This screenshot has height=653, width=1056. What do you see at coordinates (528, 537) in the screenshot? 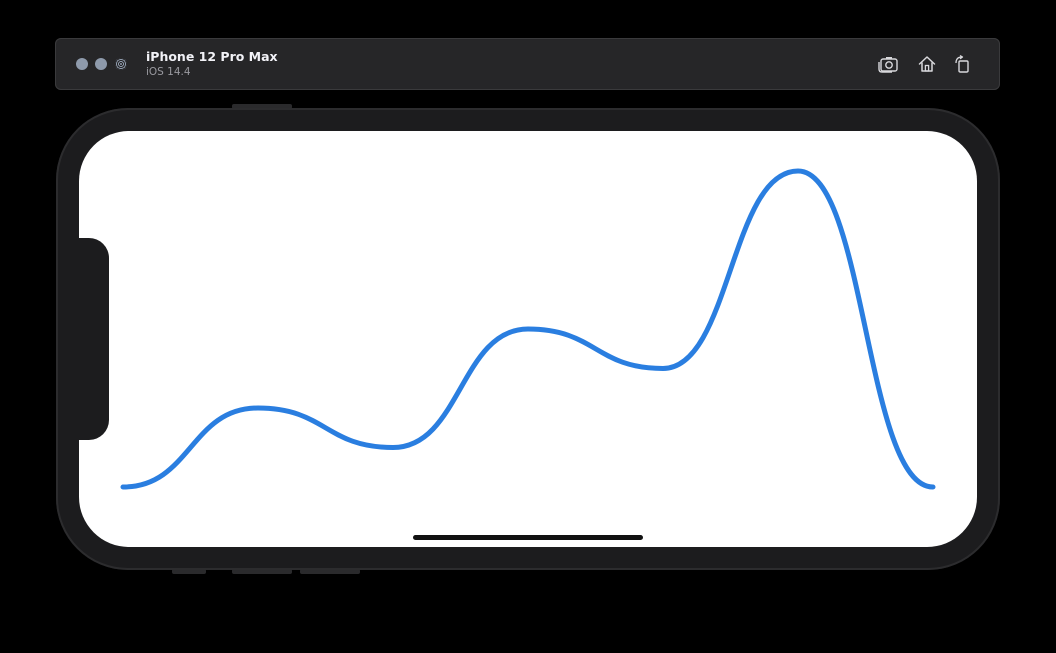
I see `home-indicator` at bounding box center [528, 537].